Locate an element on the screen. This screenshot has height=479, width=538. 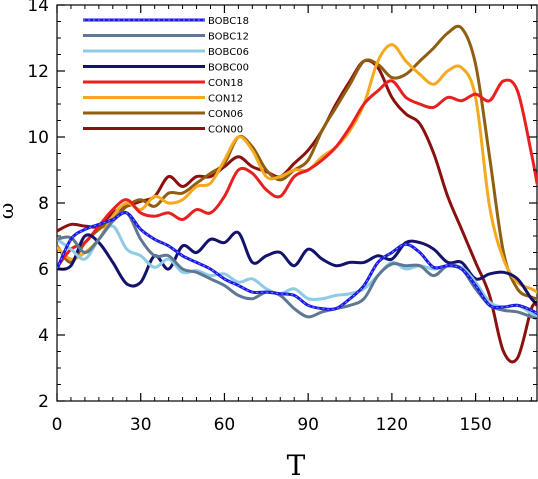
y-axis-title: ω is located at coordinates (9, 211).